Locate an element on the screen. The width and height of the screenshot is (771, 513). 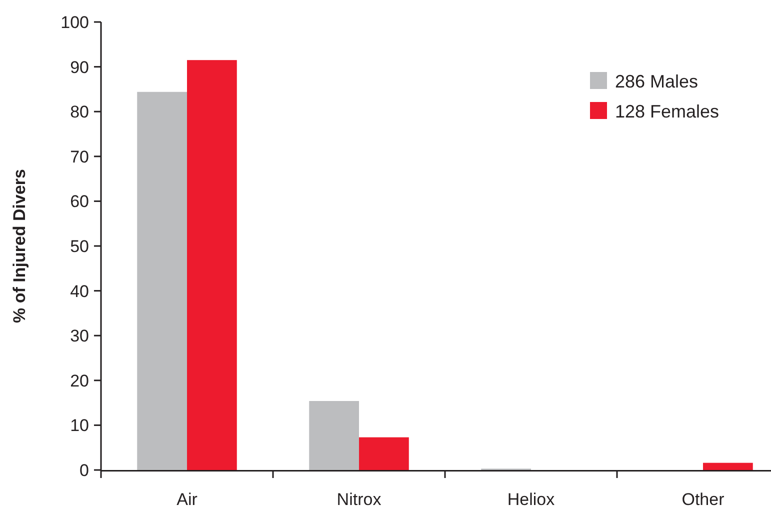
legend-label: 286 Males is located at coordinates (656, 81).